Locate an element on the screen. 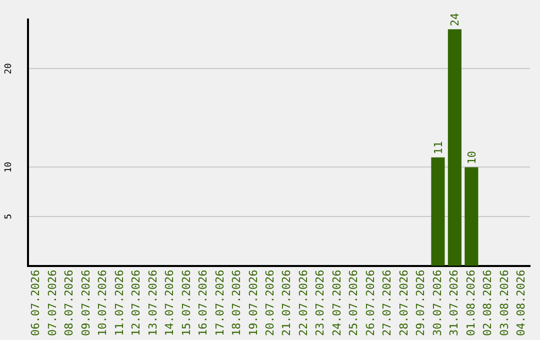 The width and height of the screenshot is (540, 340). x-tick-label: 31.07.2026 is located at coordinates (454, 303).